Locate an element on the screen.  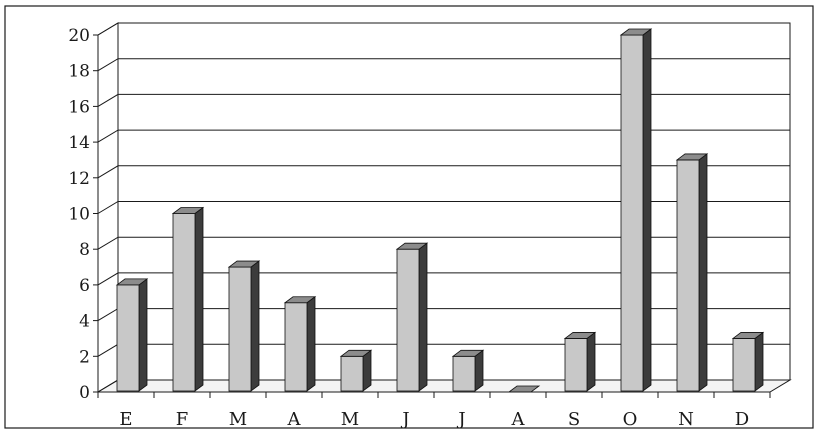
y-tick-label: 16 is located at coordinates (79, 107).